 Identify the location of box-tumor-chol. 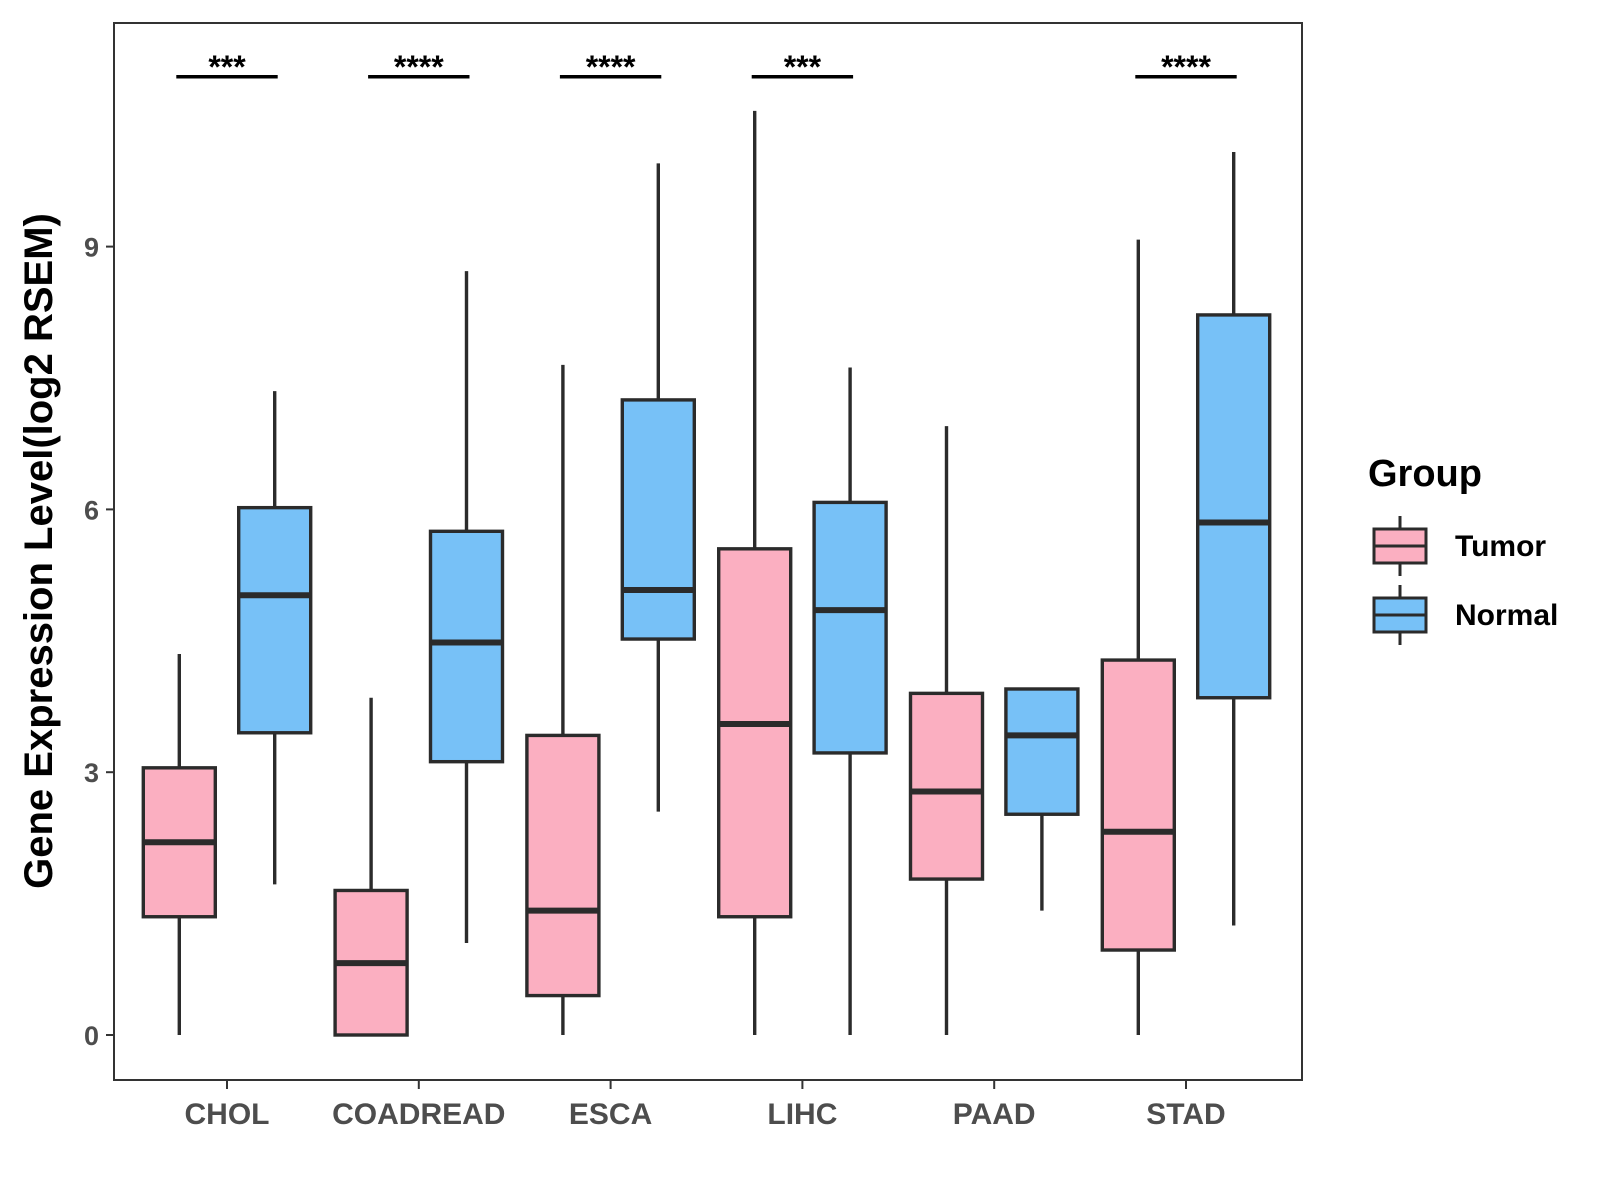
(179, 844).